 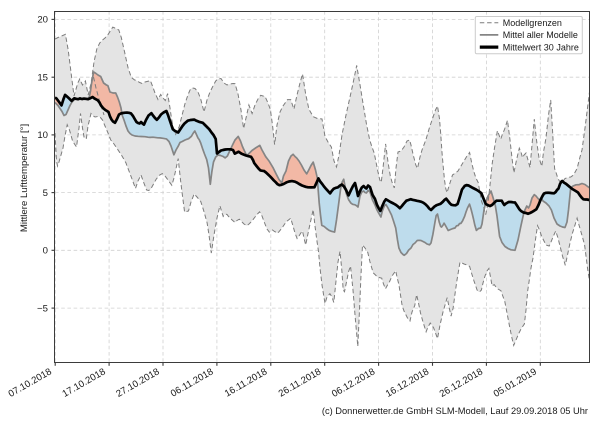 What do you see at coordinates (532, 23) in the screenshot?
I see `svg-text: Modellgrenzen` at bounding box center [532, 23].